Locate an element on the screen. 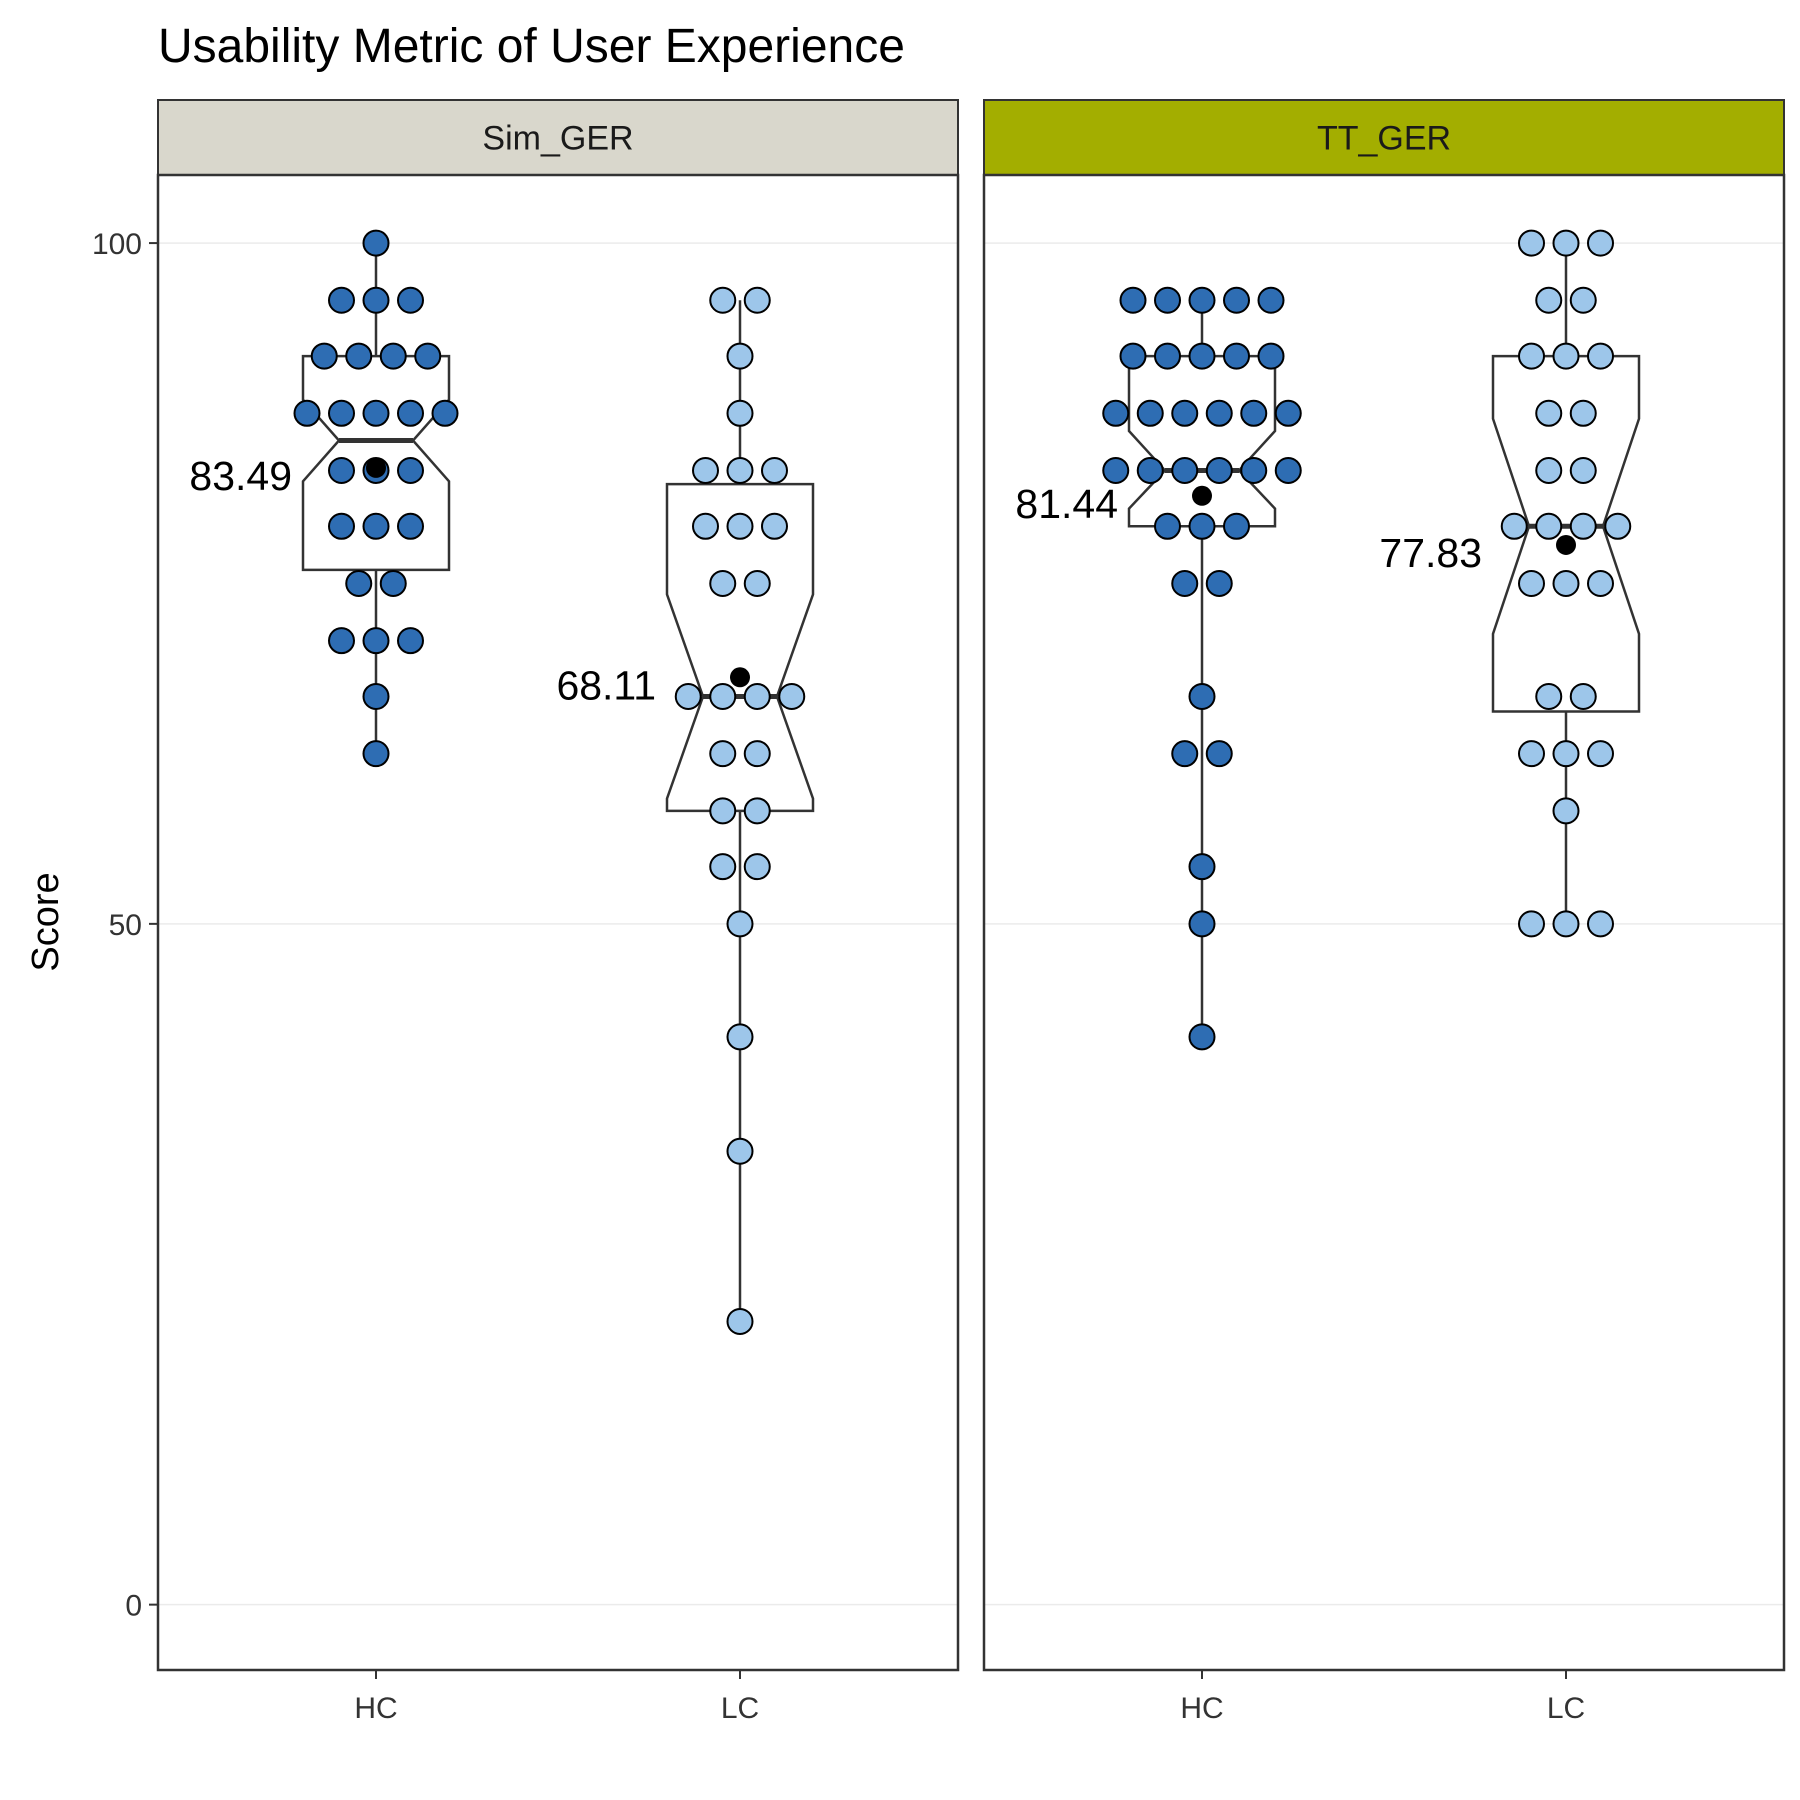  y-tick-label: 100 is located at coordinates (117, 244).